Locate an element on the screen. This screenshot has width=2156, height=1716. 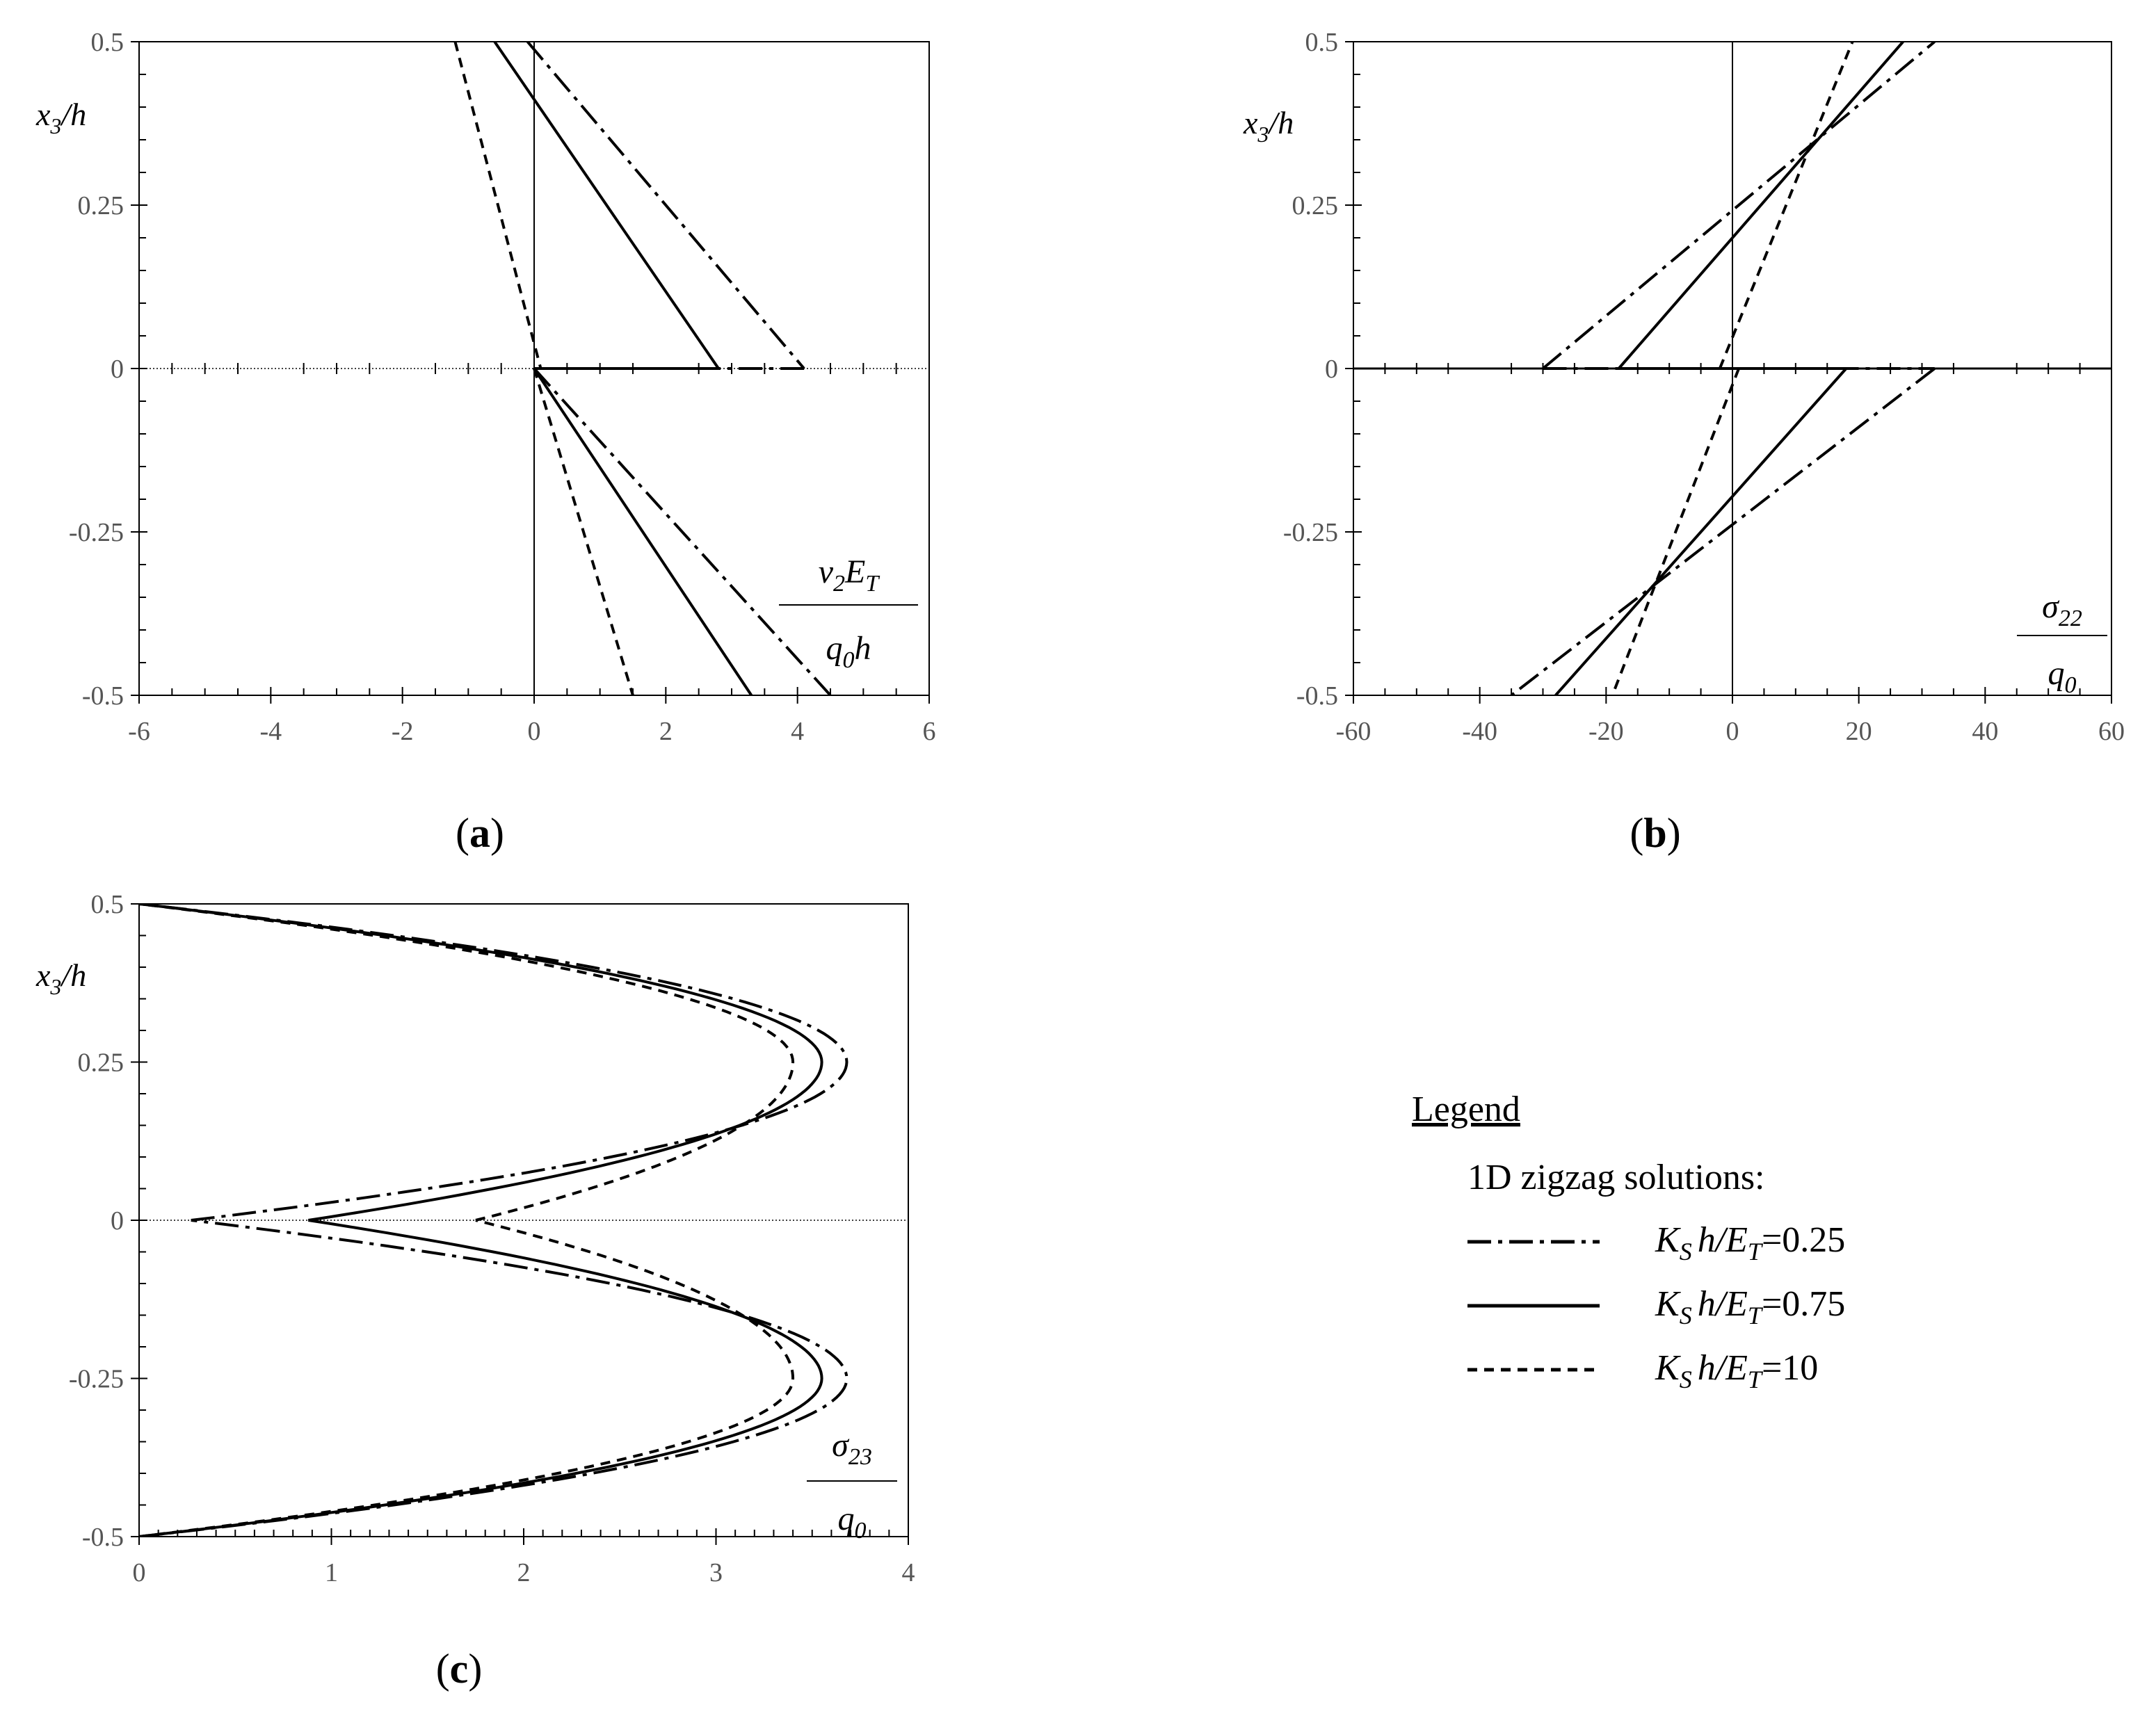
x-tick-label: -6 is located at coordinates (139, 731).